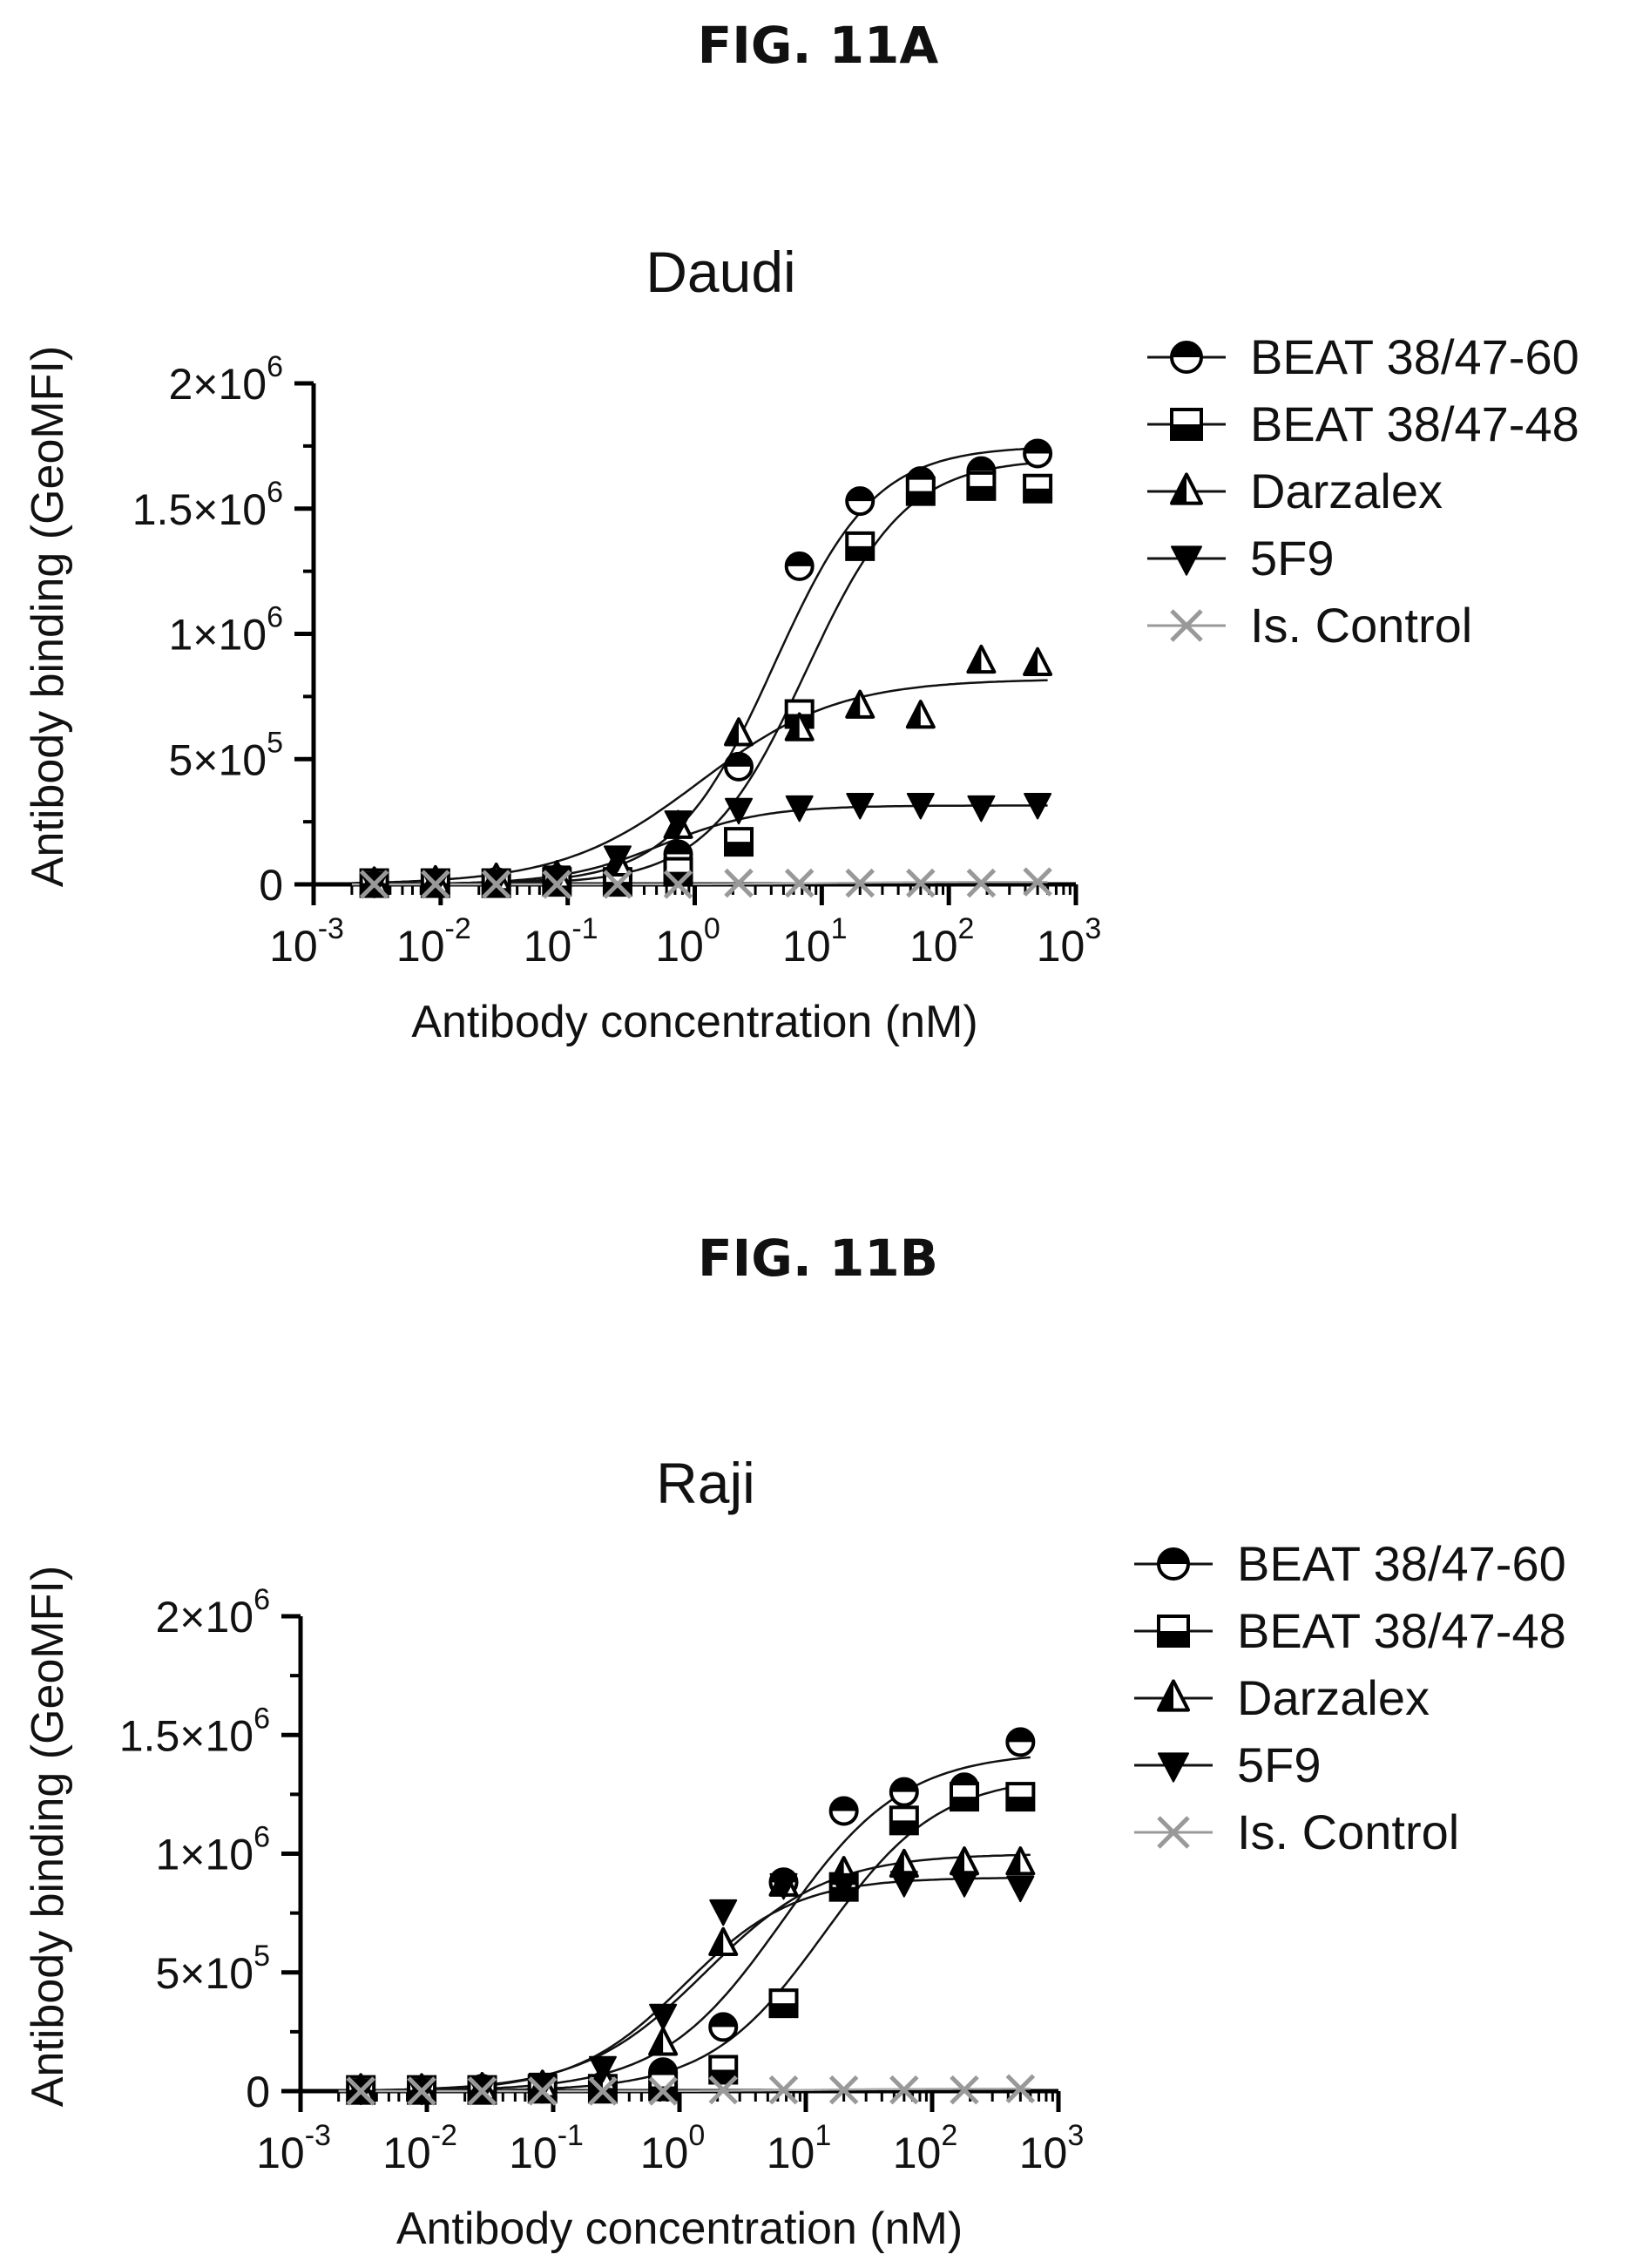 The image size is (1636, 2268). Describe the element at coordinates (1228, 1764) in the screenshot. I see `legend-item-5f9: 5F9` at that location.